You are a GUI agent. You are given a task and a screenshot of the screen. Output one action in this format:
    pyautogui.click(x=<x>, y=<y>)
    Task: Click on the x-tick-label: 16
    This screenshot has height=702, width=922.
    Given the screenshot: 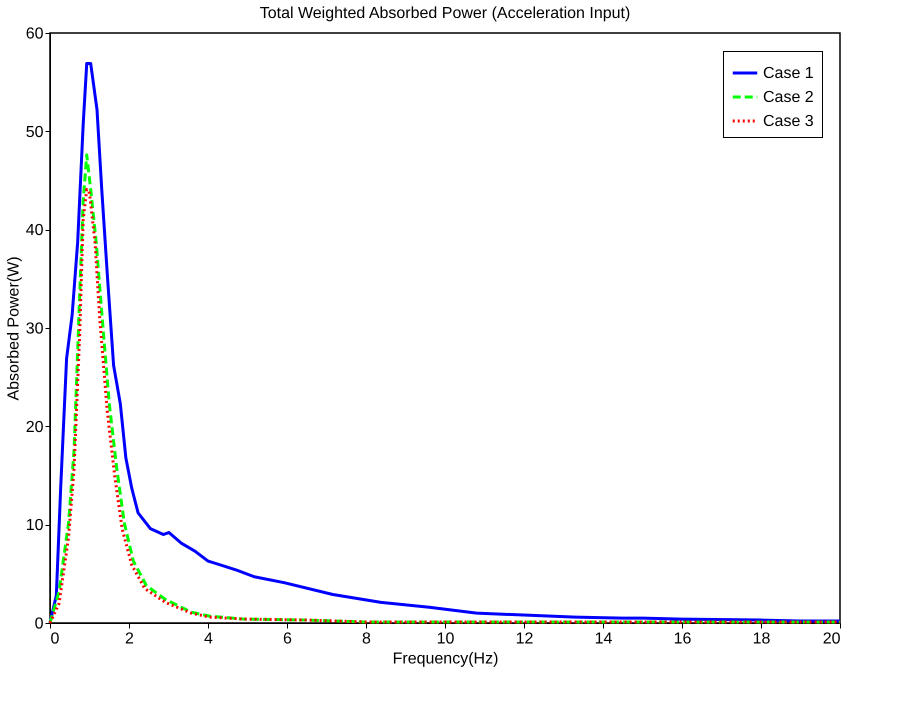 What is the action you would take?
    pyautogui.click(x=683, y=639)
    